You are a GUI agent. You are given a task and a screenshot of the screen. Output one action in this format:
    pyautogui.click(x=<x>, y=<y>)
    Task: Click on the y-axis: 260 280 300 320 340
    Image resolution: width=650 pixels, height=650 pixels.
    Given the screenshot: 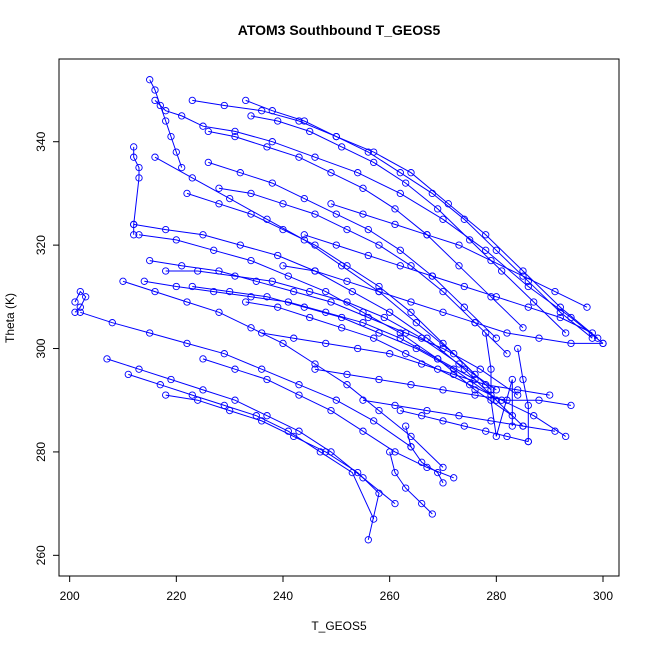 What is the action you would take?
    pyautogui.click(x=46, y=348)
    